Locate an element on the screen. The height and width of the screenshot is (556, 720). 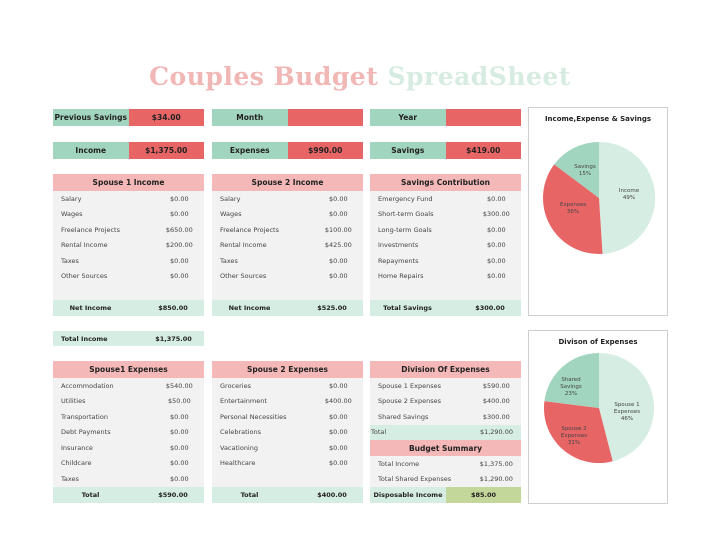
kpi-income: Income $1,375.00 is located at coordinates (128, 150).